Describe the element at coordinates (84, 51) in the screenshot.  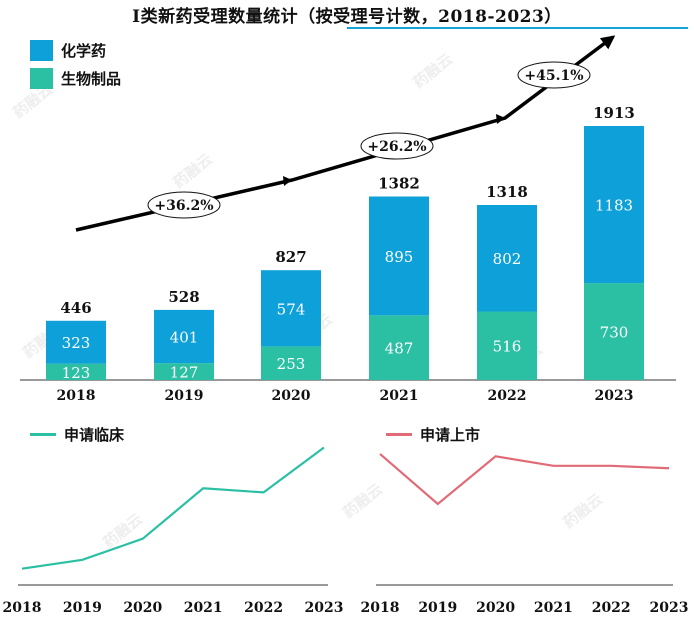
I see `legend-label-chem: 化学药` at that location.